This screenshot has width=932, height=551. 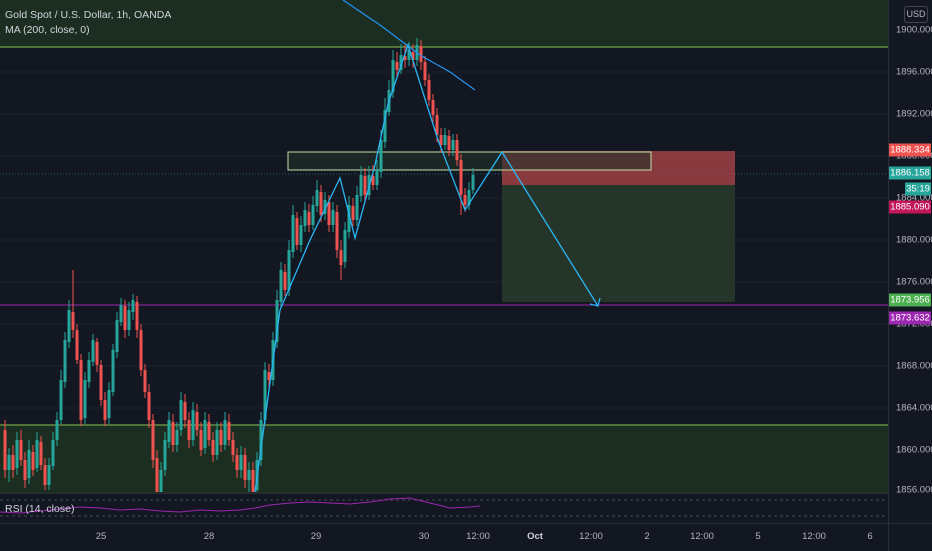 What do you see at coordinates (39, 509) in the screenshot?
I see `rsi-label: RSI (14, close)` at bounding box center [39, 509].